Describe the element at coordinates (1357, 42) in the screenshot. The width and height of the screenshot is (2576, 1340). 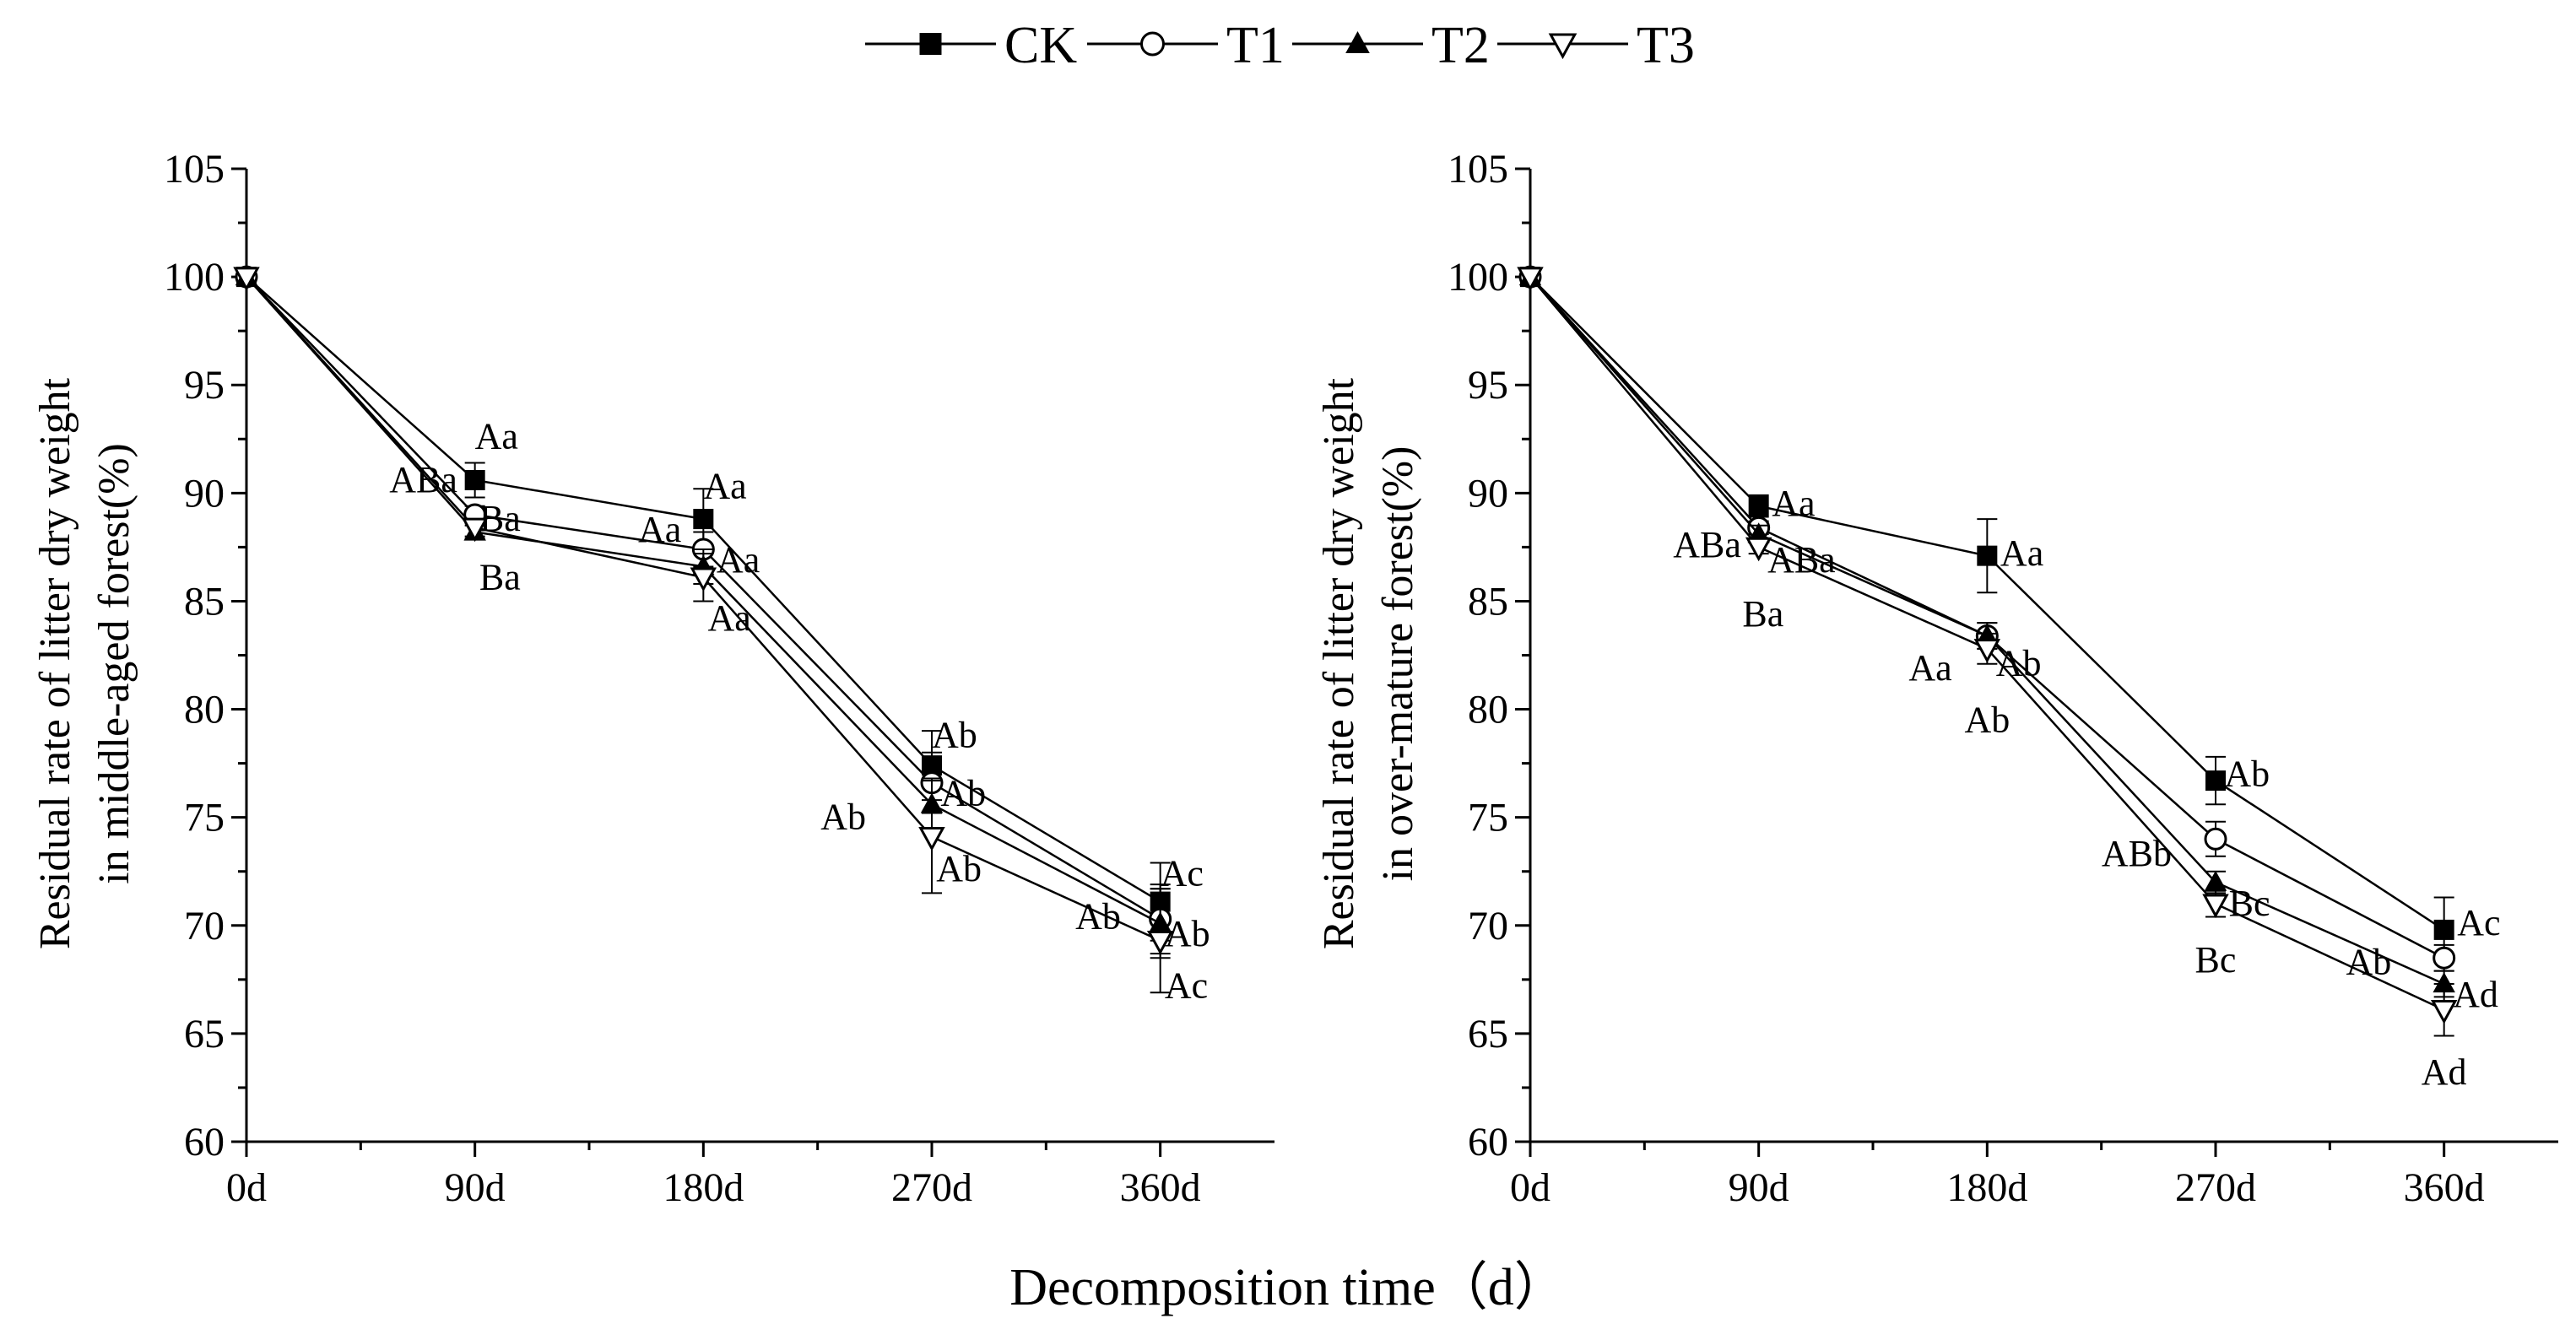
I see `legend-marker-t2` at that location.